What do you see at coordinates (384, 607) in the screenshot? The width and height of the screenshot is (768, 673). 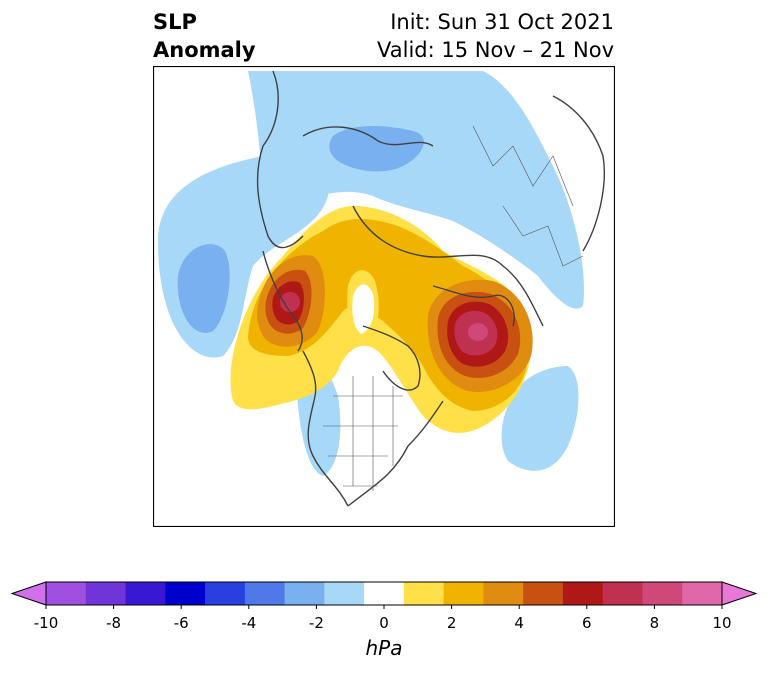 I see `colorbar-ticks` at bounding box center [384, 607].